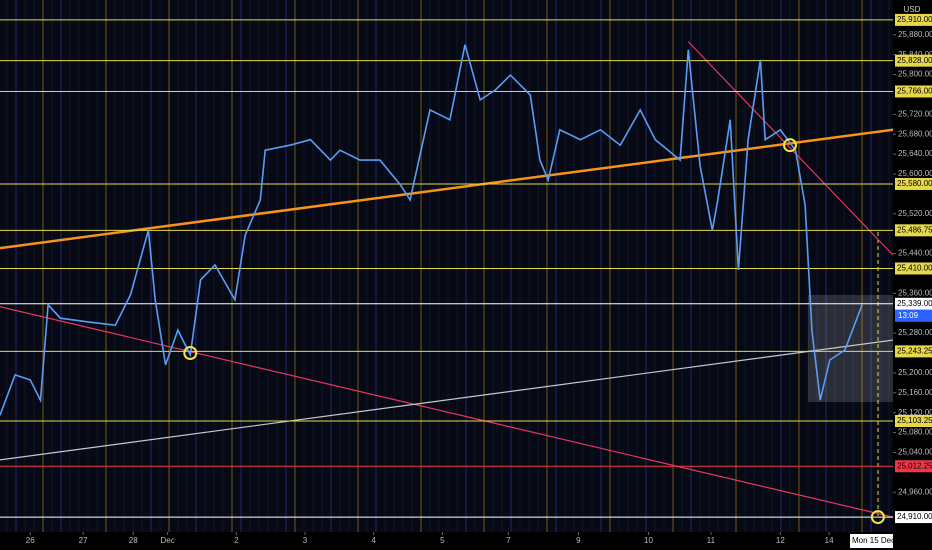  What do you see at coordinates (508, 540) in the screenshot?
I see `x-tick-label: 7` at bounding box center [508, 540].